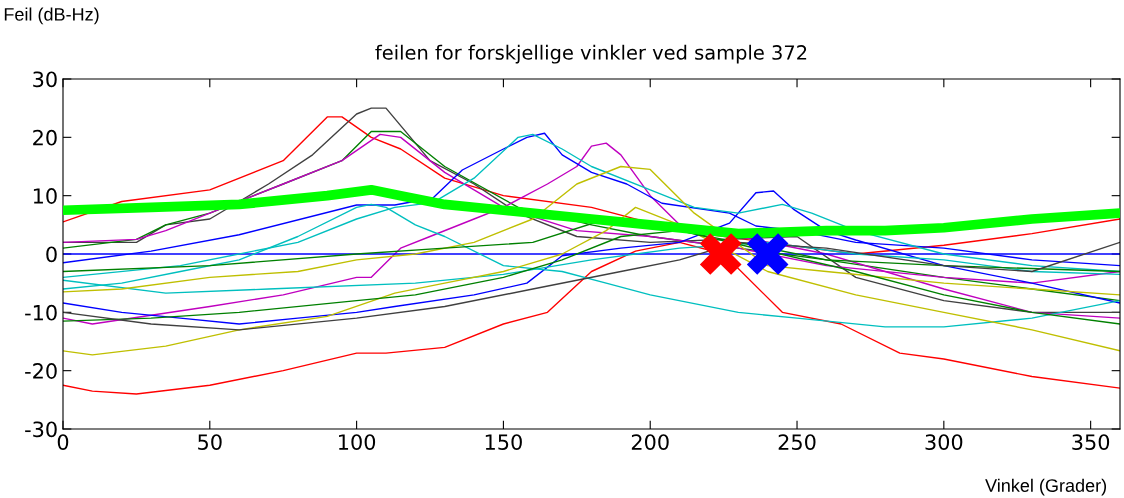 The width and height of the screenshot is (1124, 498). Describe the element at coordinates (650, 442) in the screenshot. I see `x-tick-label: 200` at that location.